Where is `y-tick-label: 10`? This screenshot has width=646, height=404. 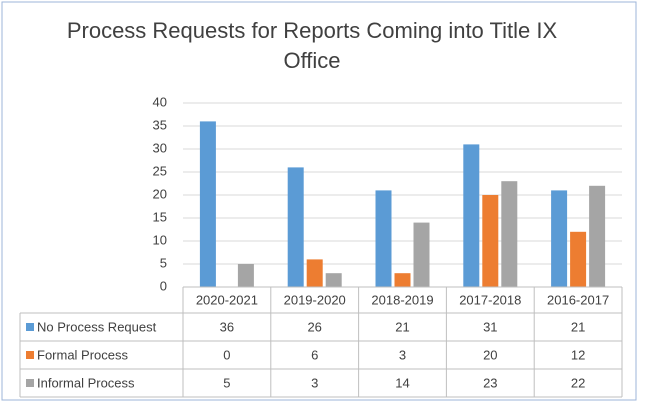
y-tick-label: 10 is located at coordinates (160, 239).